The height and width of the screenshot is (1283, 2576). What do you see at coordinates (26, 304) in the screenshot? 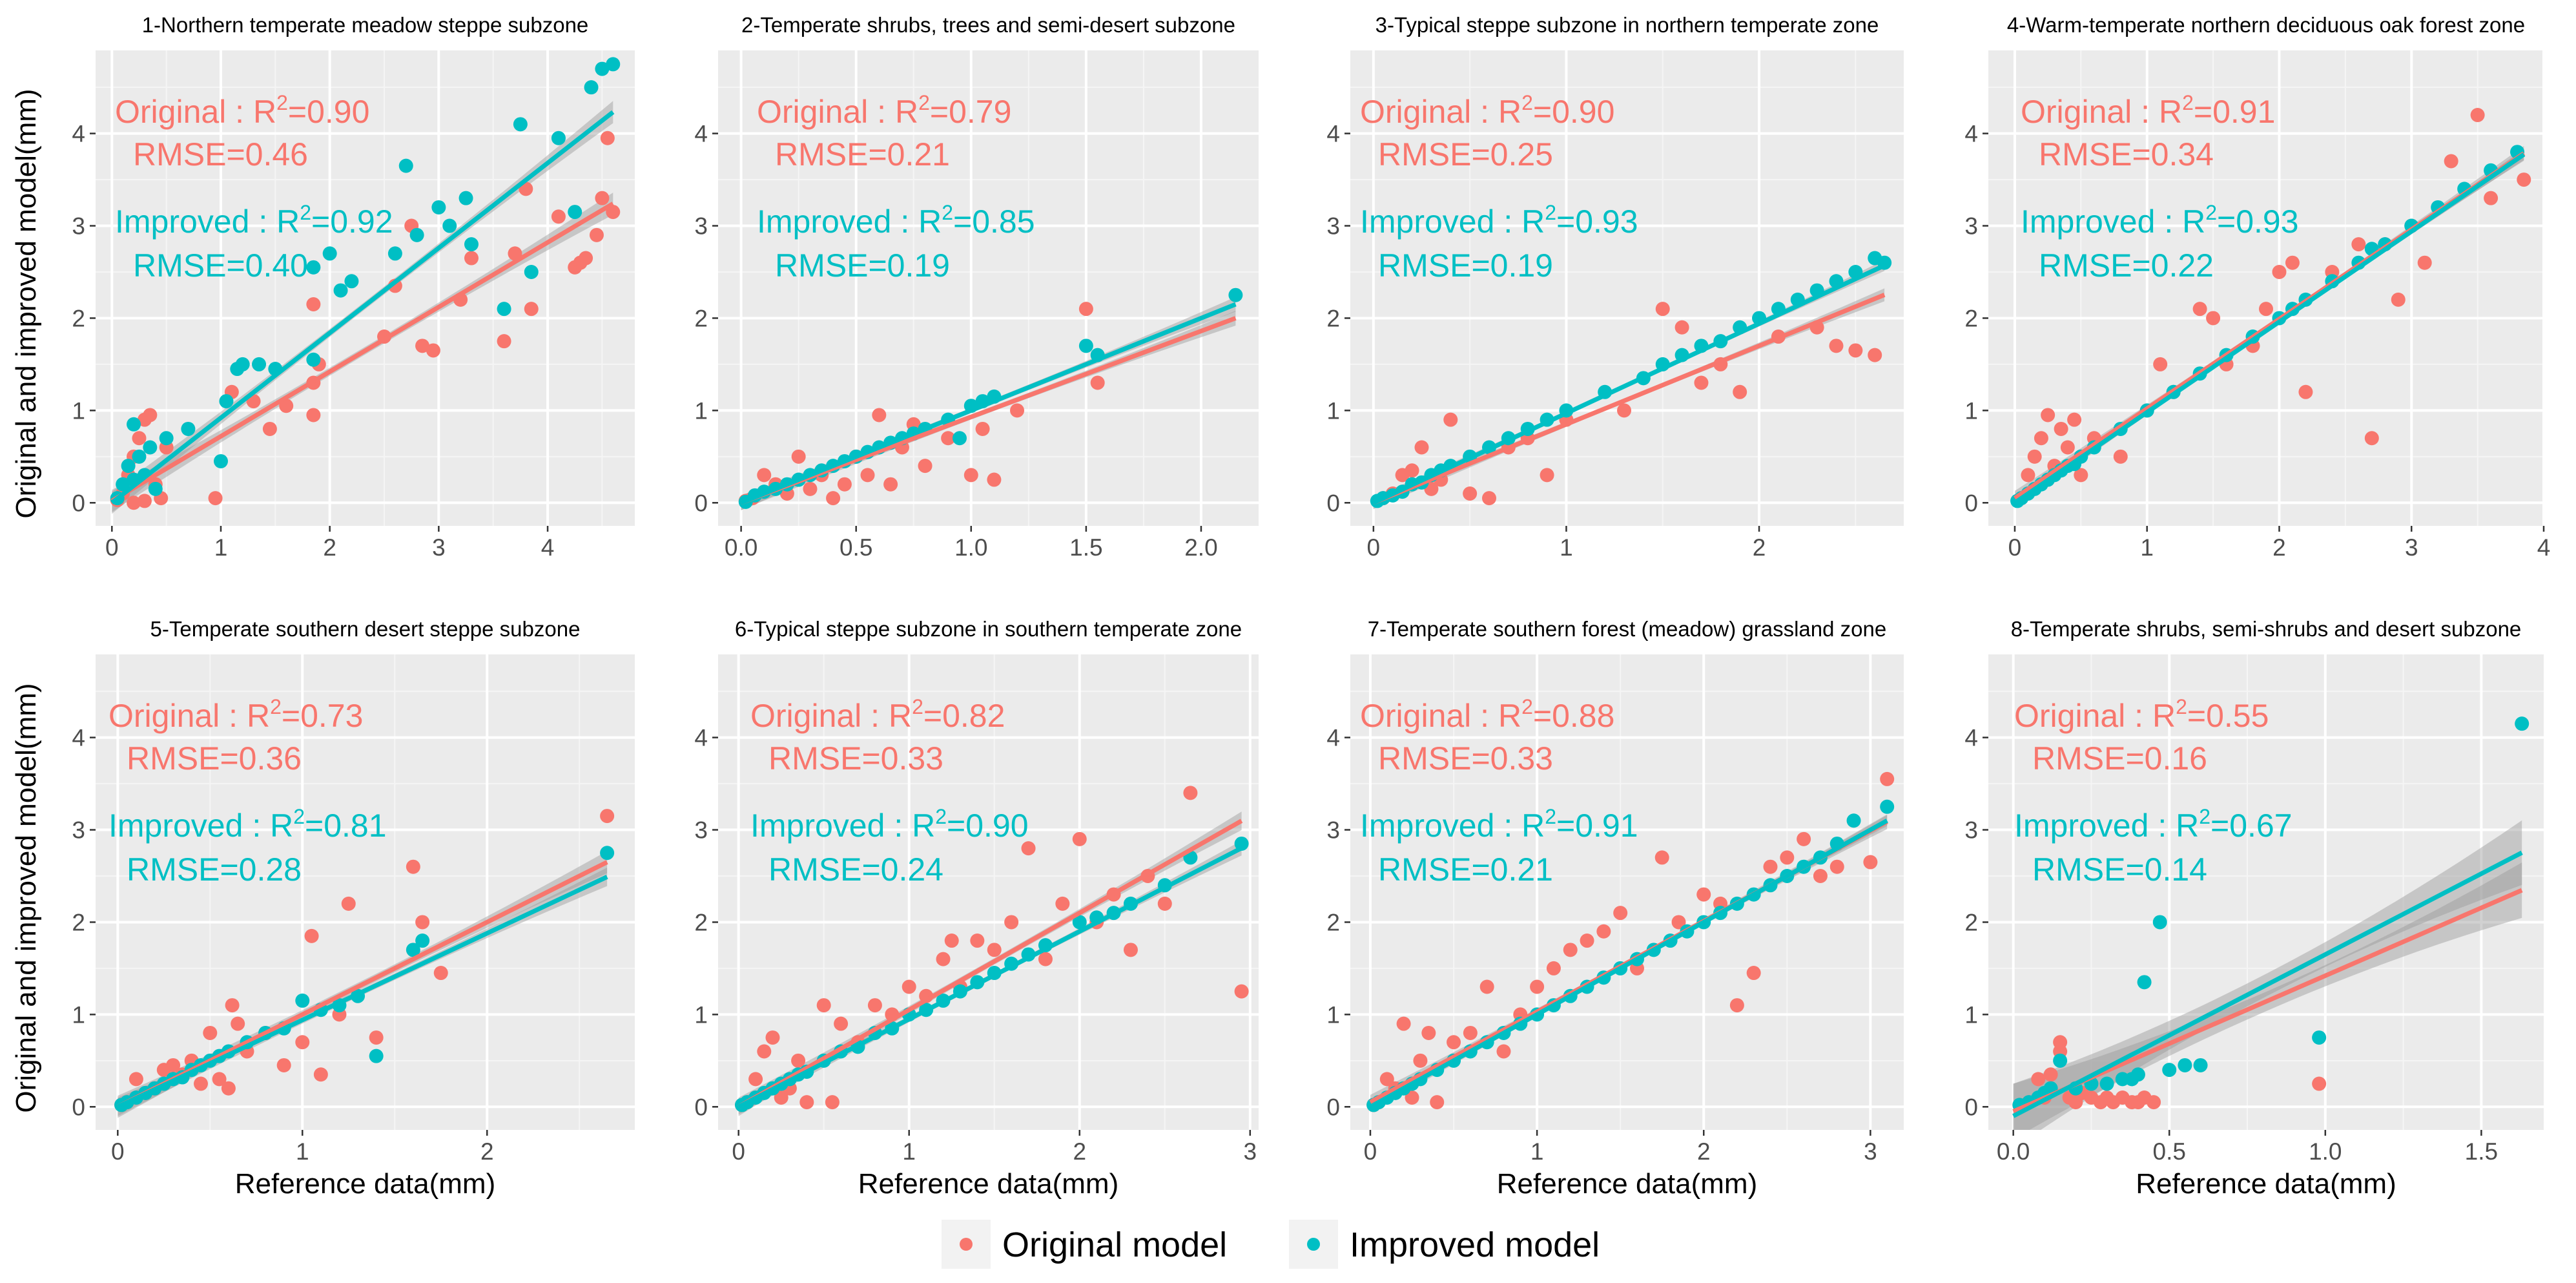
I see `y-axis-label-top: Original and improved model(mm)` at bounding box center [26, 304].